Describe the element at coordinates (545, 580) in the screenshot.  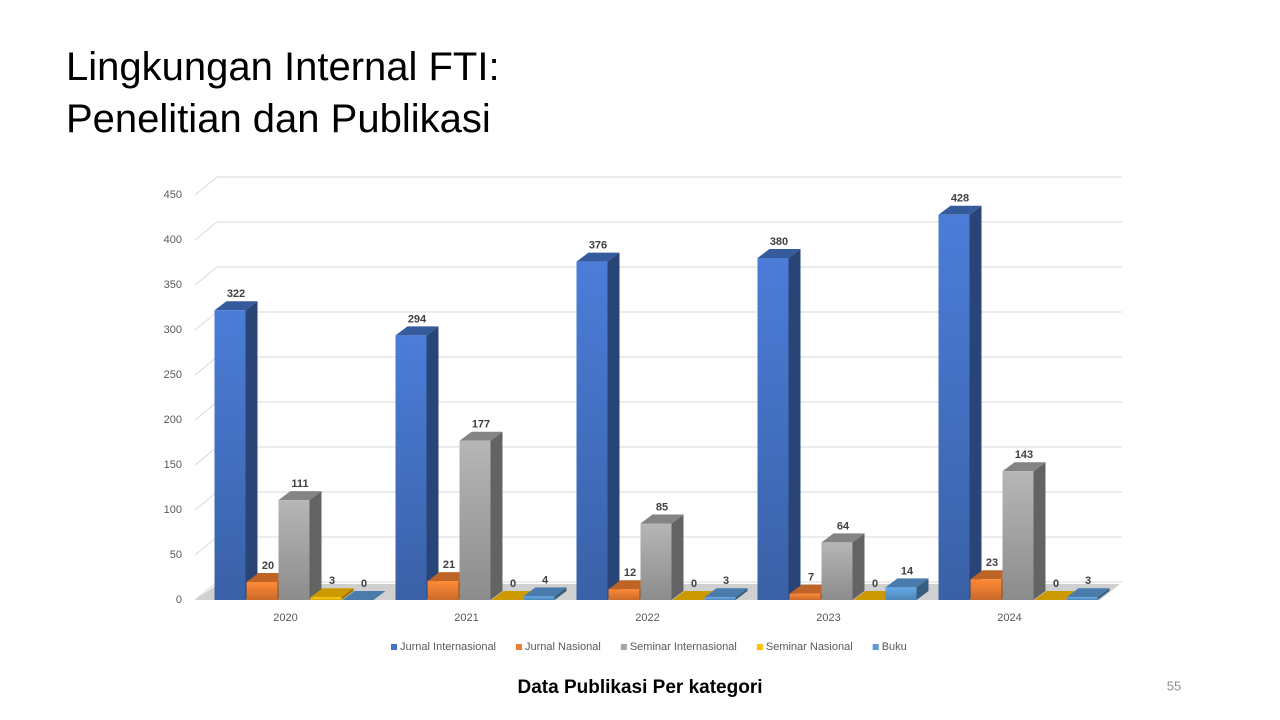
I see `value-label: 4` at that location.